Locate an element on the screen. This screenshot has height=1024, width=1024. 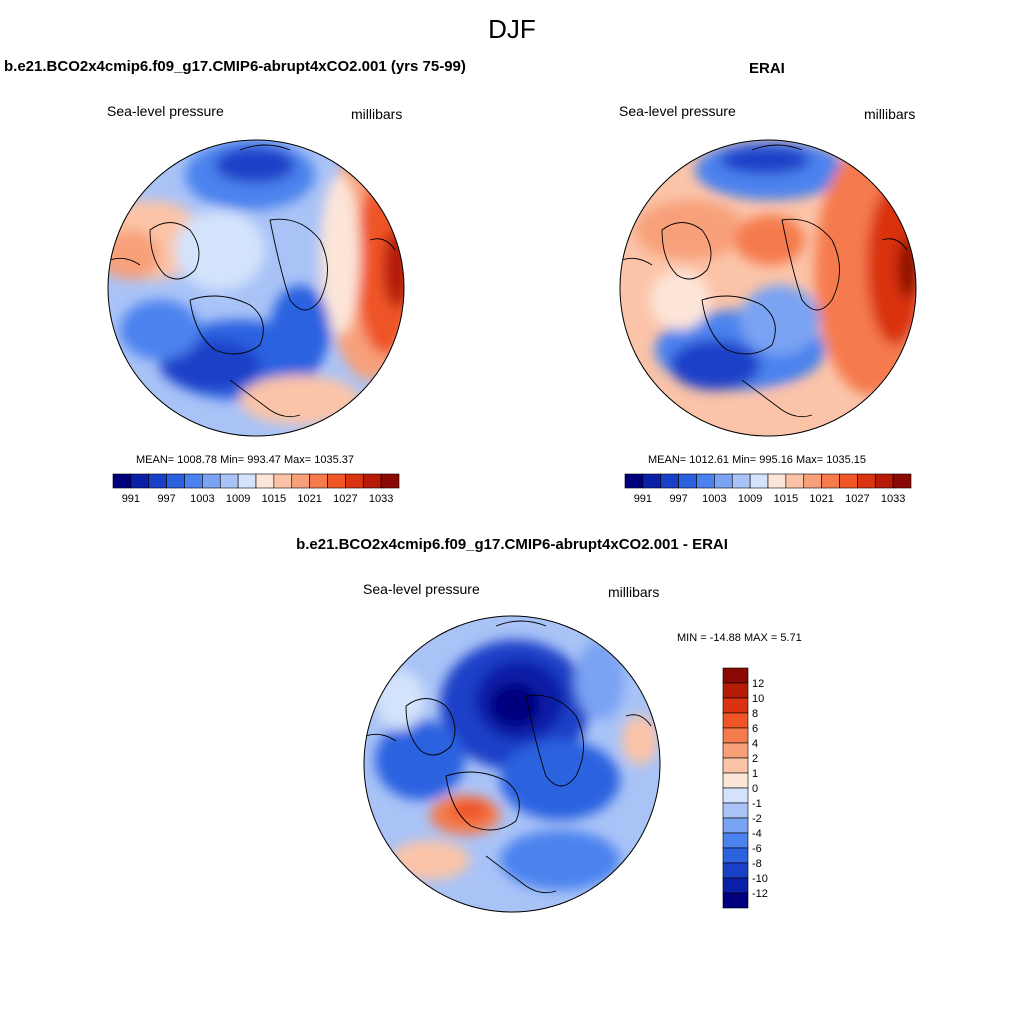
panel3-colorbar-tick-label: -2 is located at coordinates (757, 819).